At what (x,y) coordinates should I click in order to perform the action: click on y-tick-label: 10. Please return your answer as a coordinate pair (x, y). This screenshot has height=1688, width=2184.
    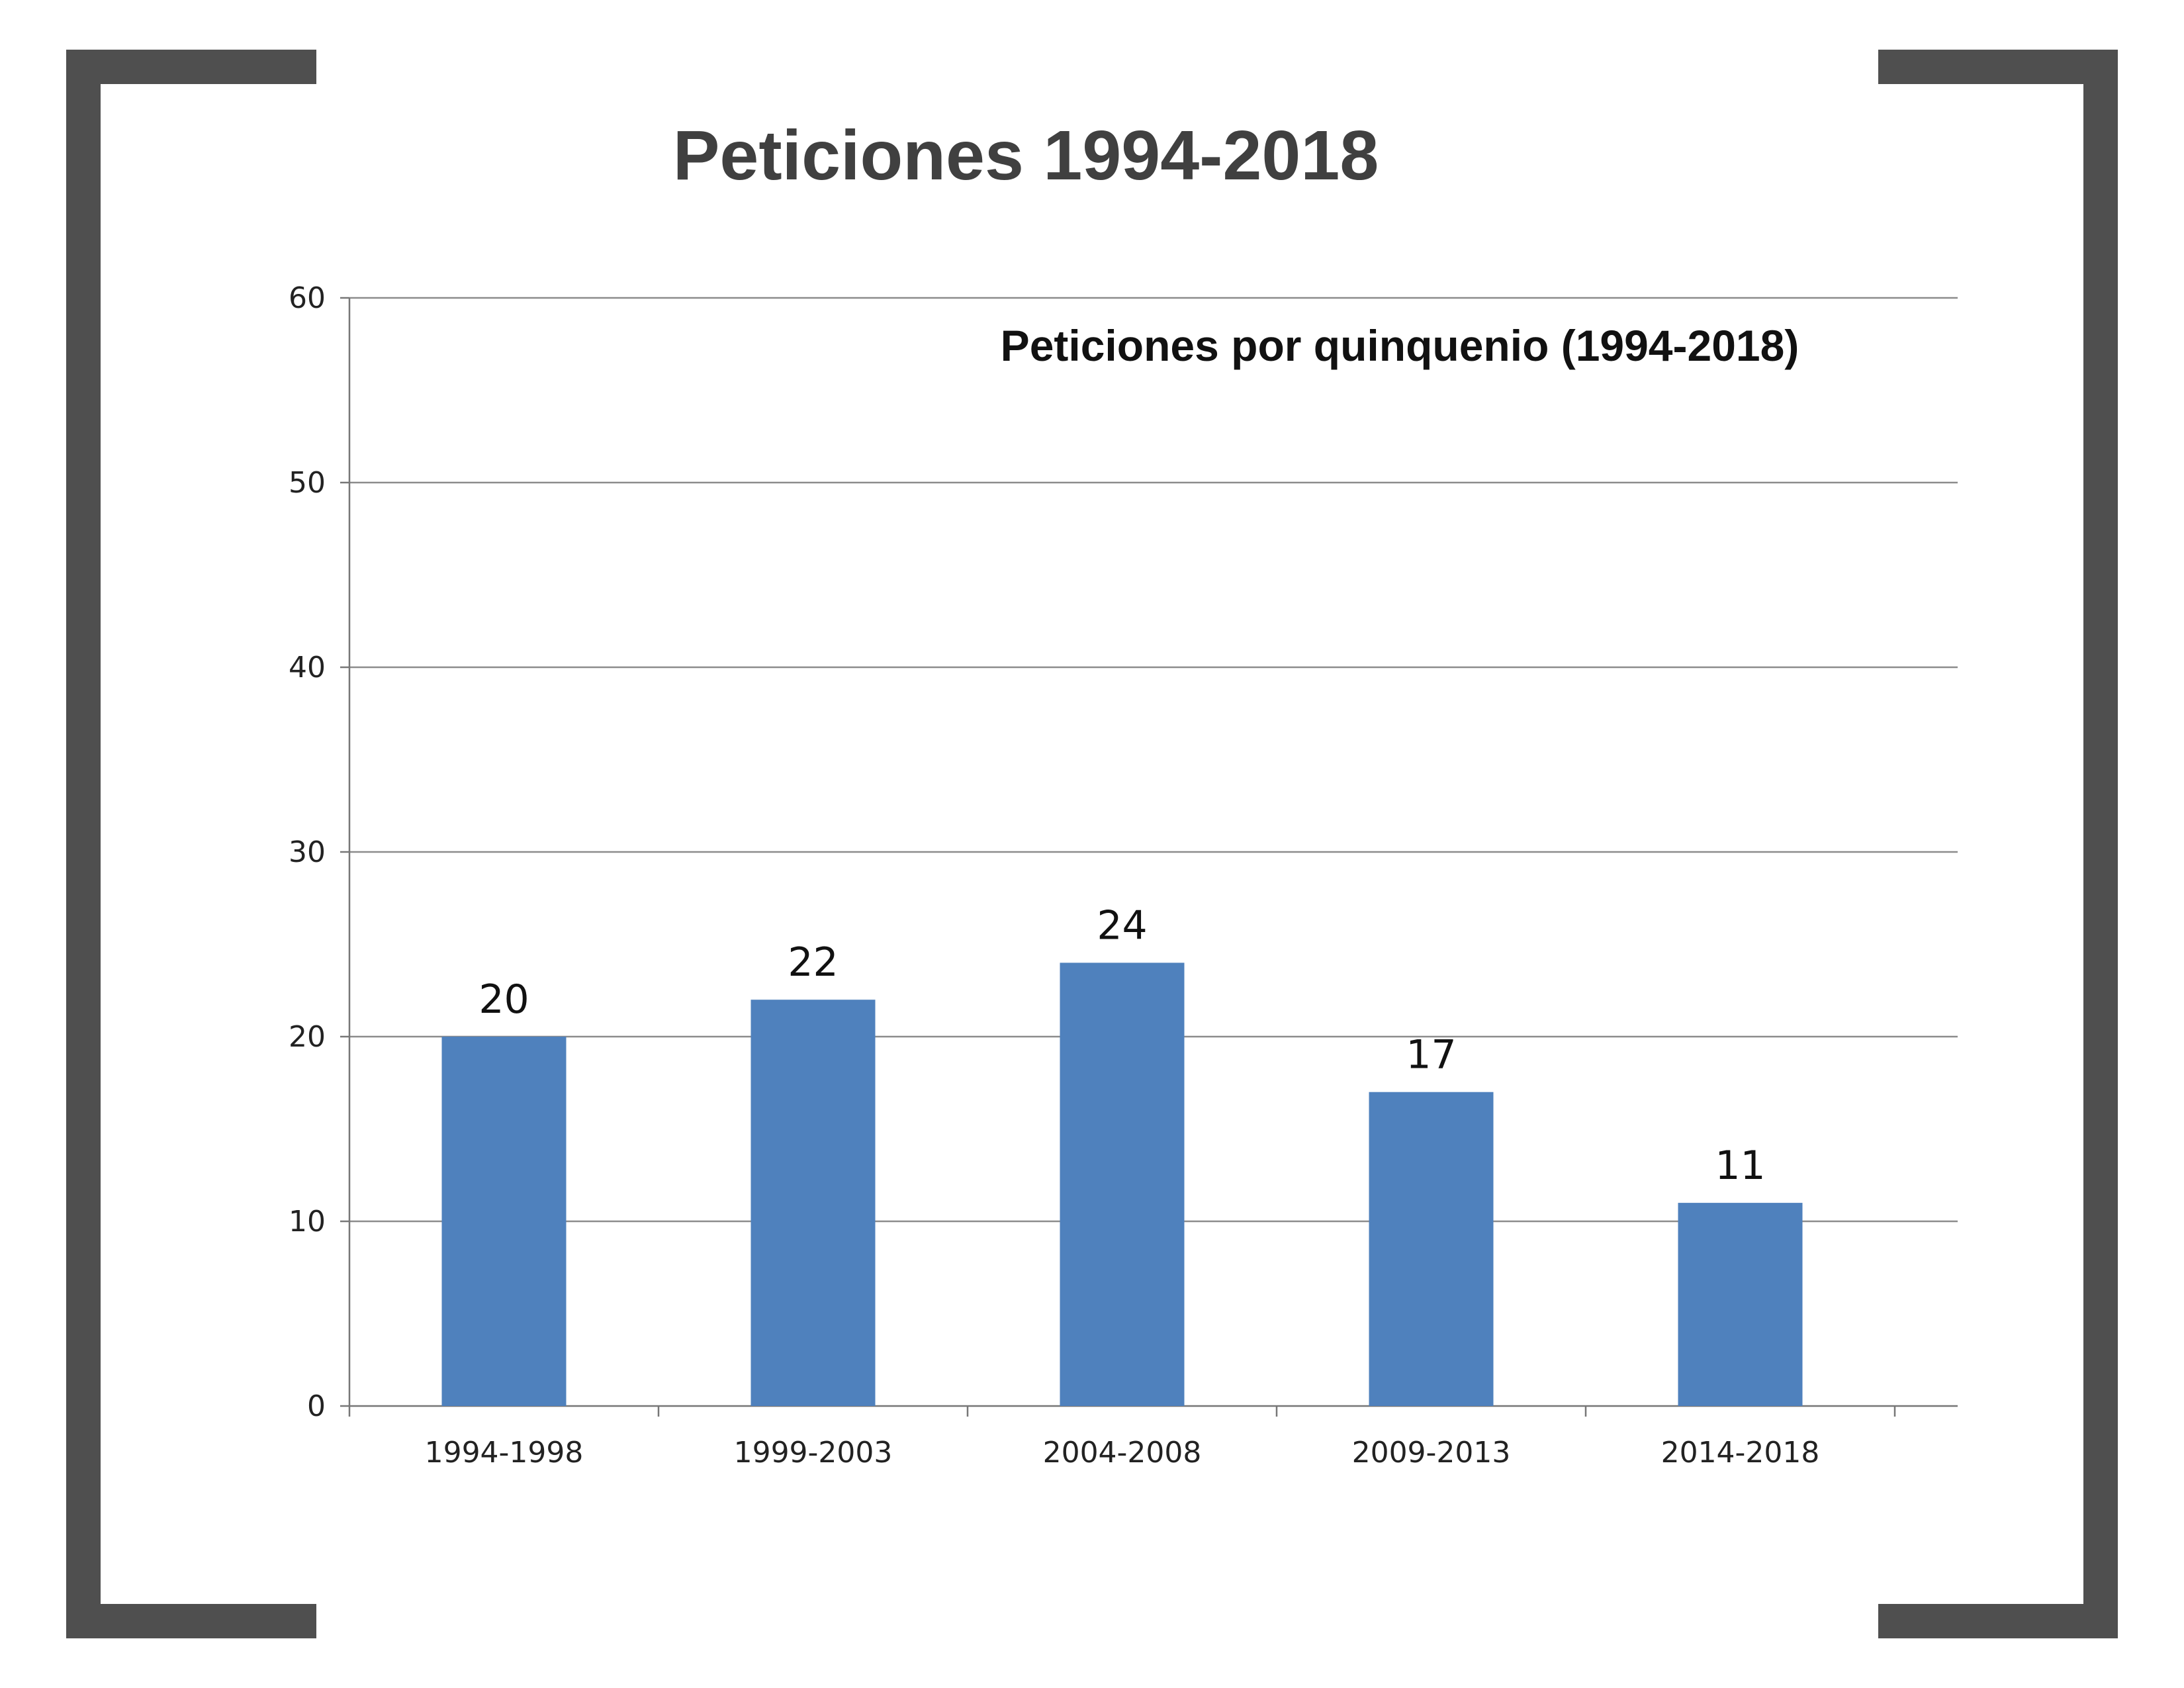
    Looking at the image, I should click on (307, 1222).